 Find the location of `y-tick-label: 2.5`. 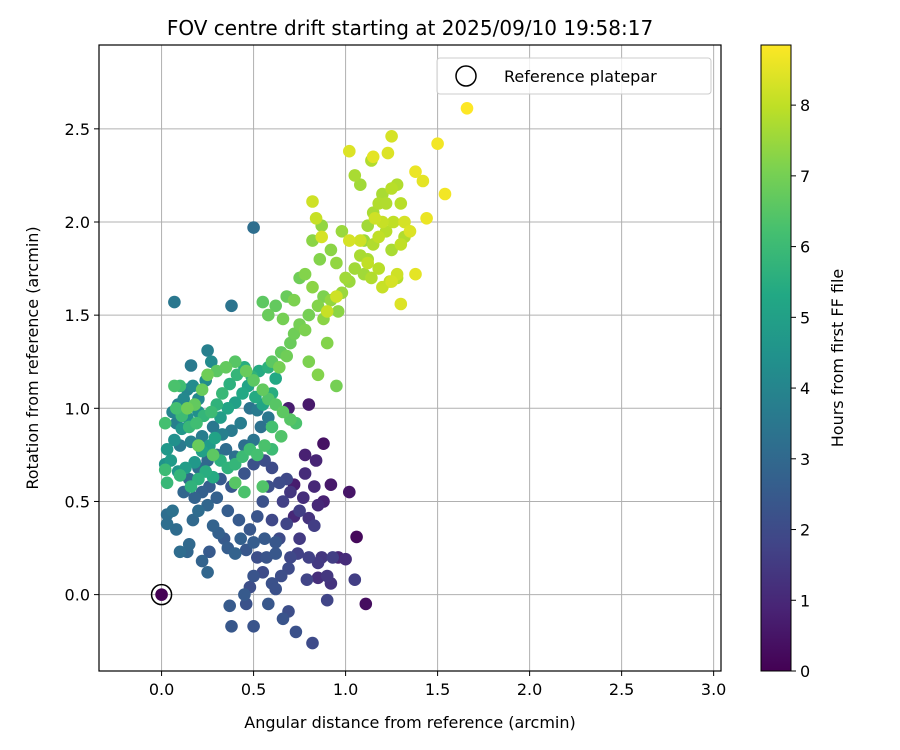

y-tick-label: 2.5 is located at coordinates (77, 129).